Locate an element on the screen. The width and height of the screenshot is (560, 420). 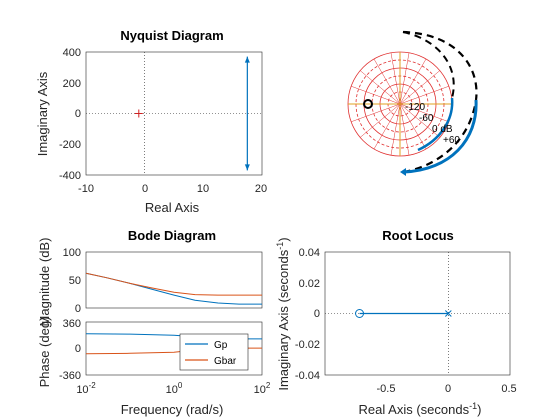
bode-mag-ytick: 100 is located at coordinates (72, 253).